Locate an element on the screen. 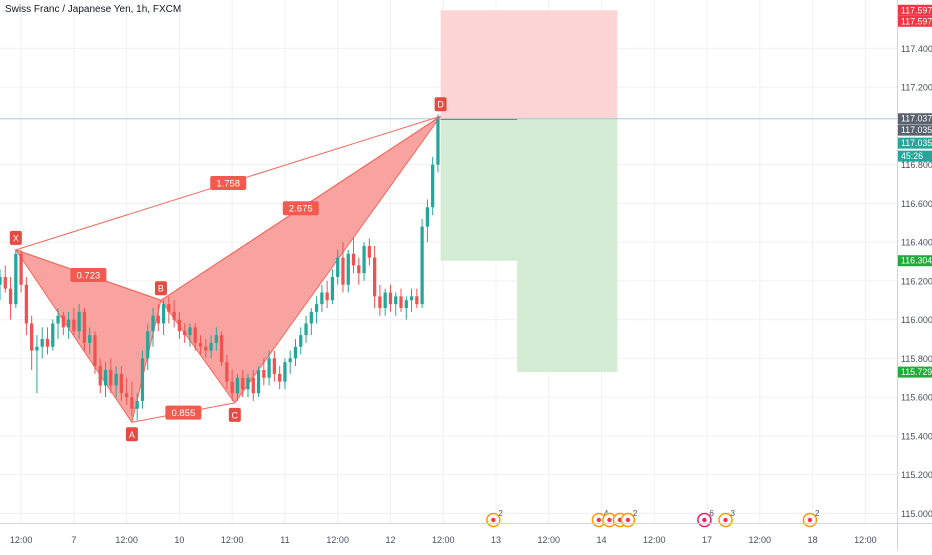 The image size is (932, 555). ratio-label: 2.675 is located at coordinates (301, 209).